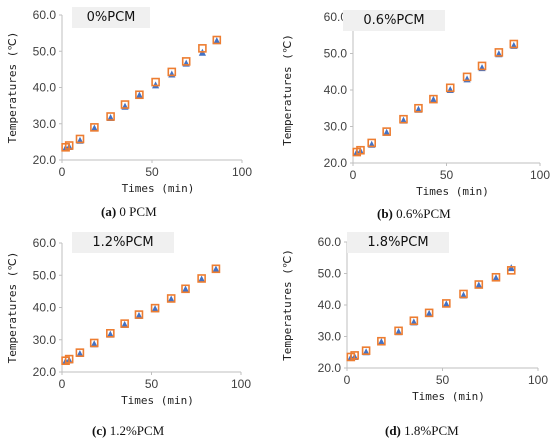  Describe the element at coordinates (157, 400) in the screenshot. I see `x-axis-label-c: Times (min)` at that location.